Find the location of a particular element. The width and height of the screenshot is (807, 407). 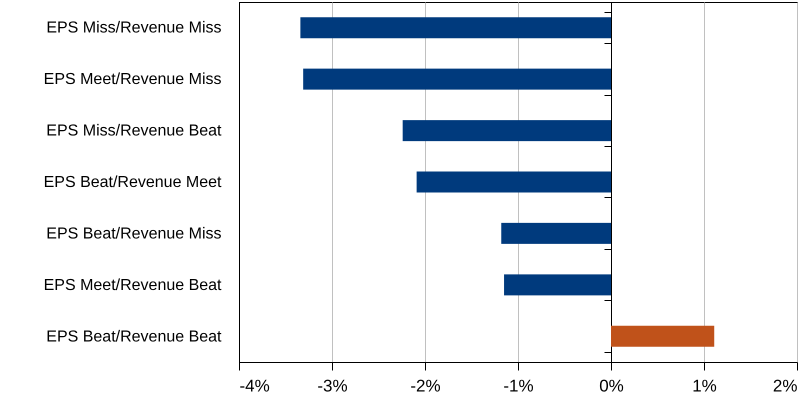

x-tick-label: -3% is located at coordinates (332, 386).